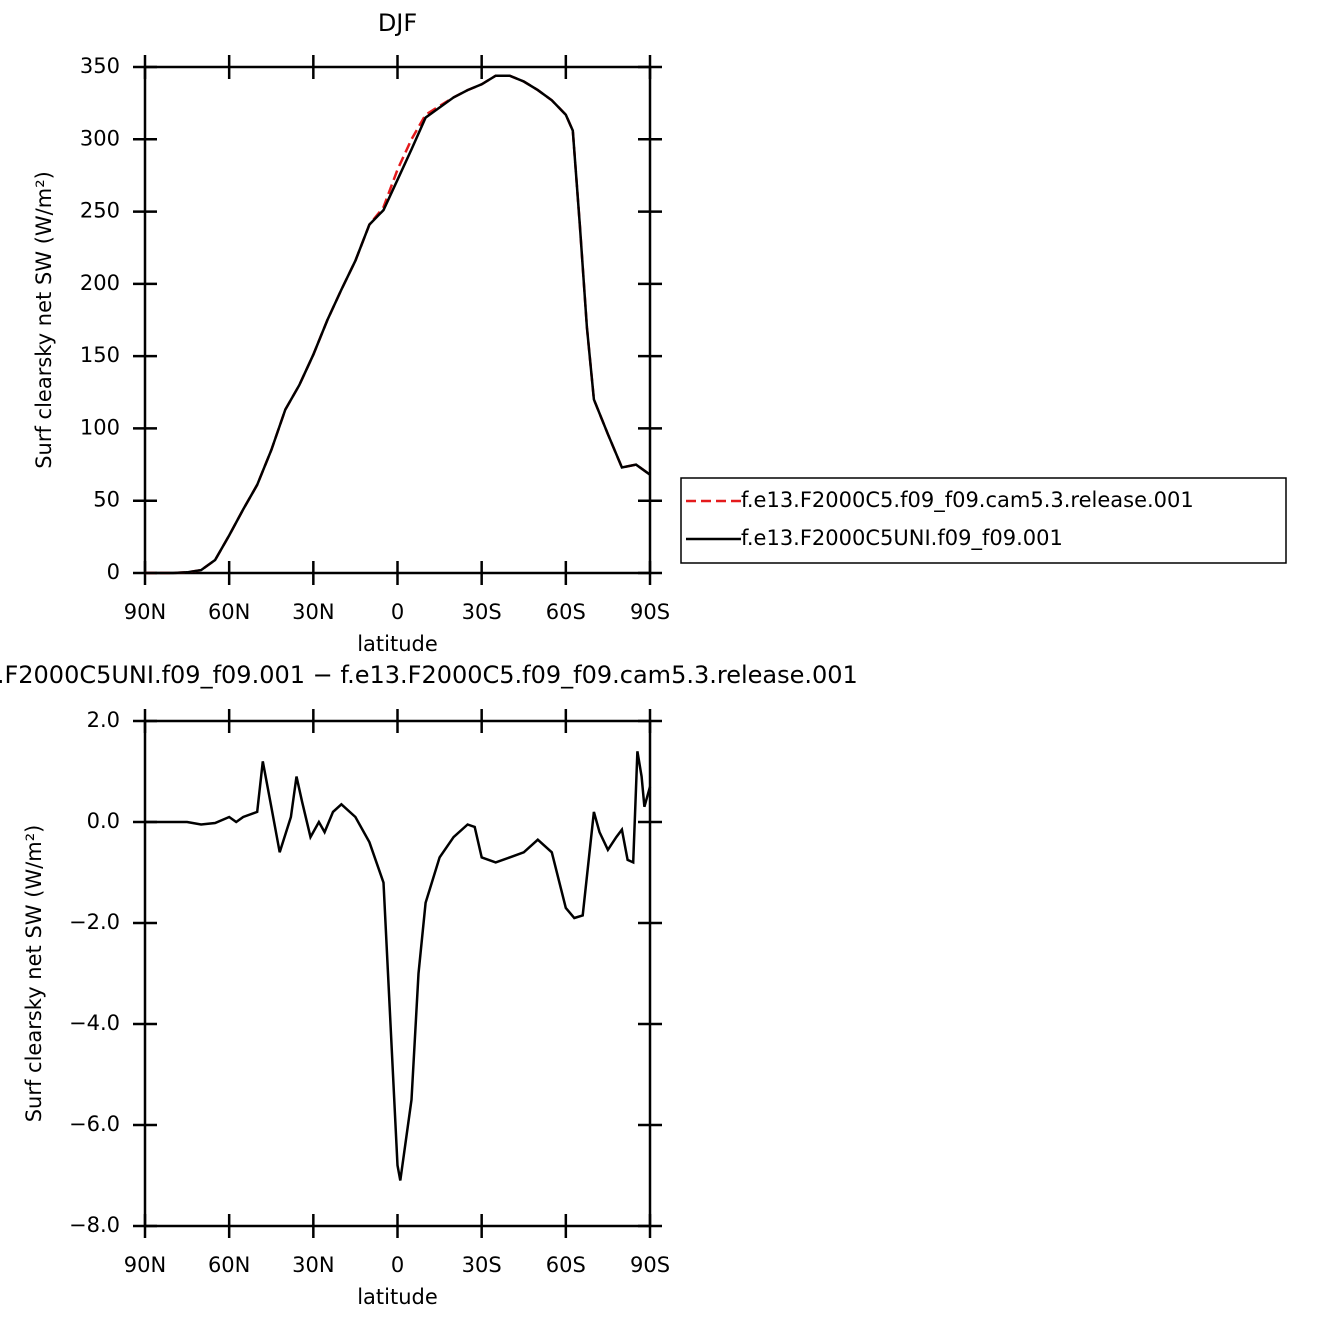  Describe the element at coordinates (94, 1023) in the screenshot. I see `y-tick-label: −4.0` at that location.